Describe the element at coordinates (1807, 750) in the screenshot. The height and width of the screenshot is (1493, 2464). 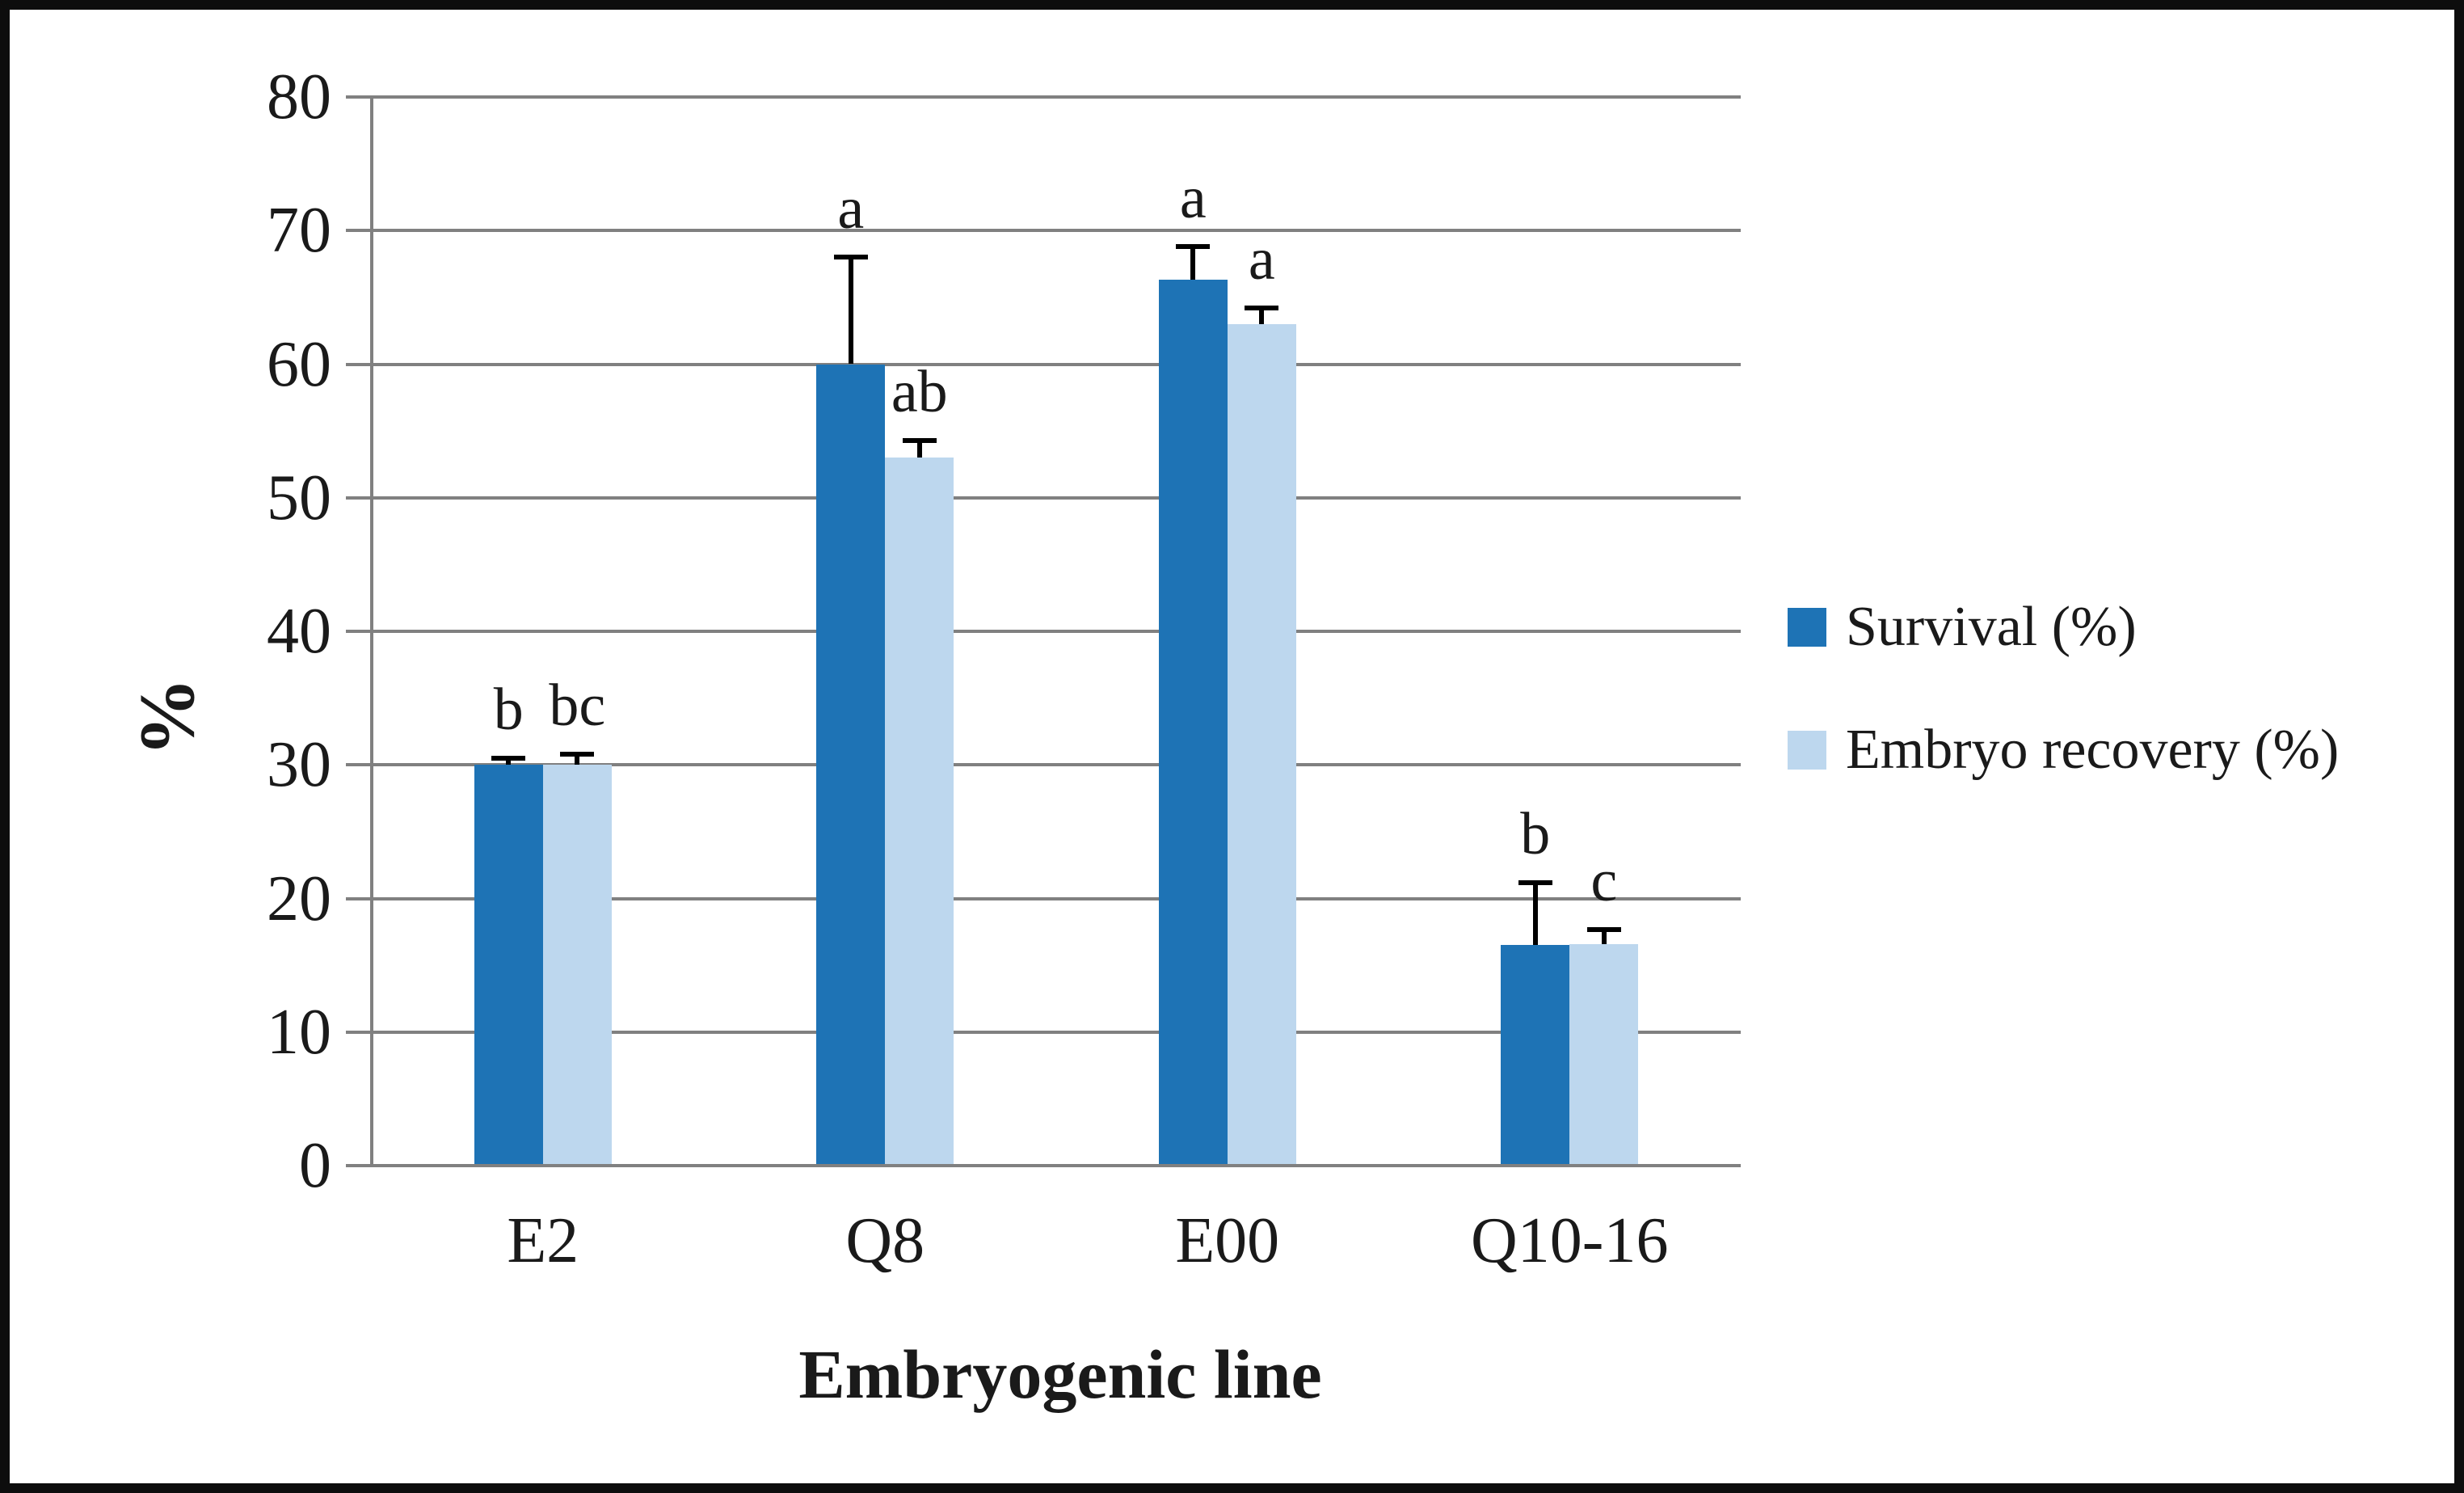
I see `legend-swatch-embryo-recovery` at that location.